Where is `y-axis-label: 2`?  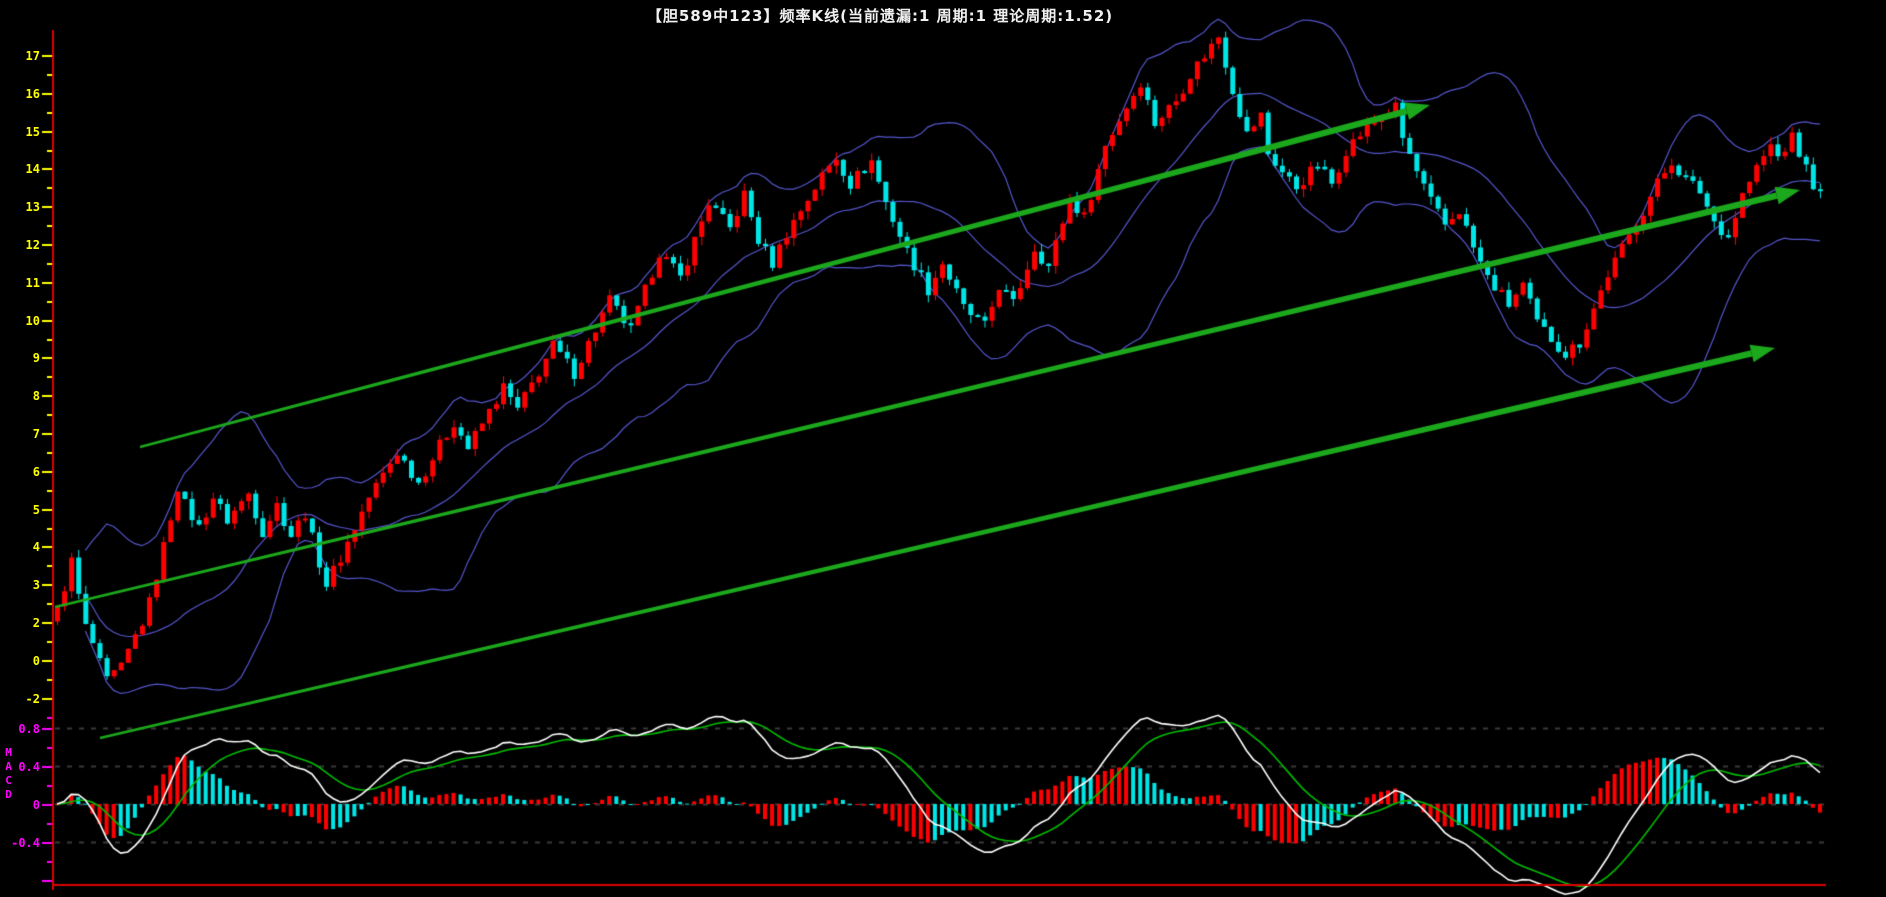
y-axis-label: 2 is located at coordinates (36, 623).